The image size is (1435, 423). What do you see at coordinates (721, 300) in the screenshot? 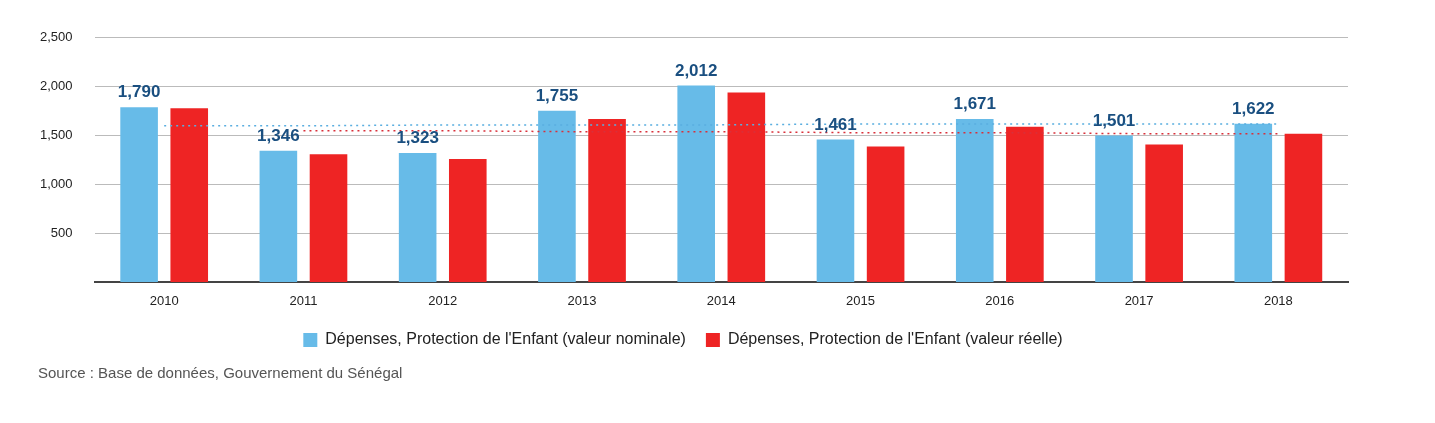
I see `x-tick-label: 2014` at bounding box center [721, 300].